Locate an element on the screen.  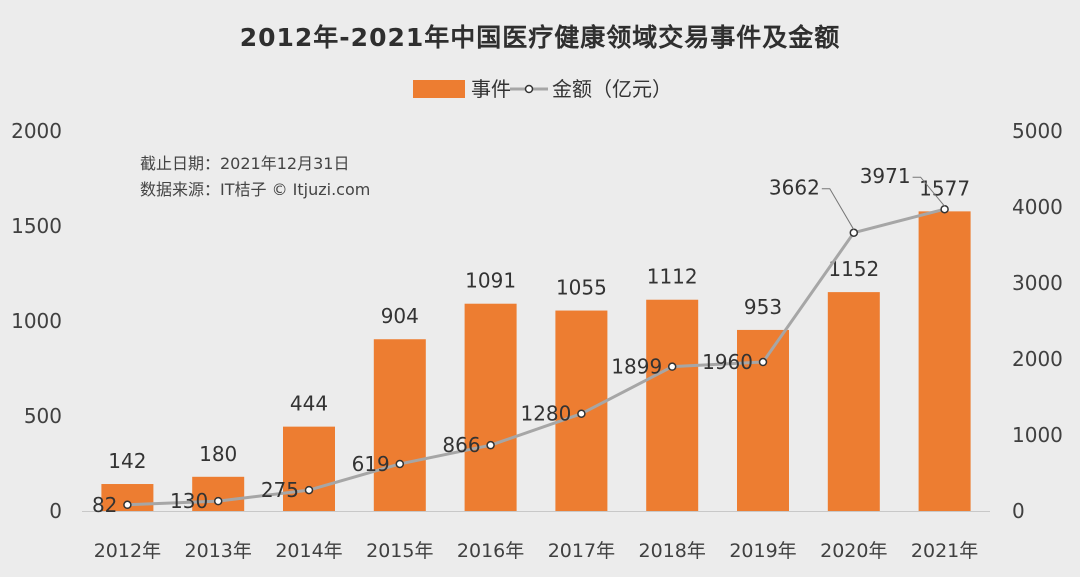
bar-data-label: 142 is located at coordinates (127, 461).